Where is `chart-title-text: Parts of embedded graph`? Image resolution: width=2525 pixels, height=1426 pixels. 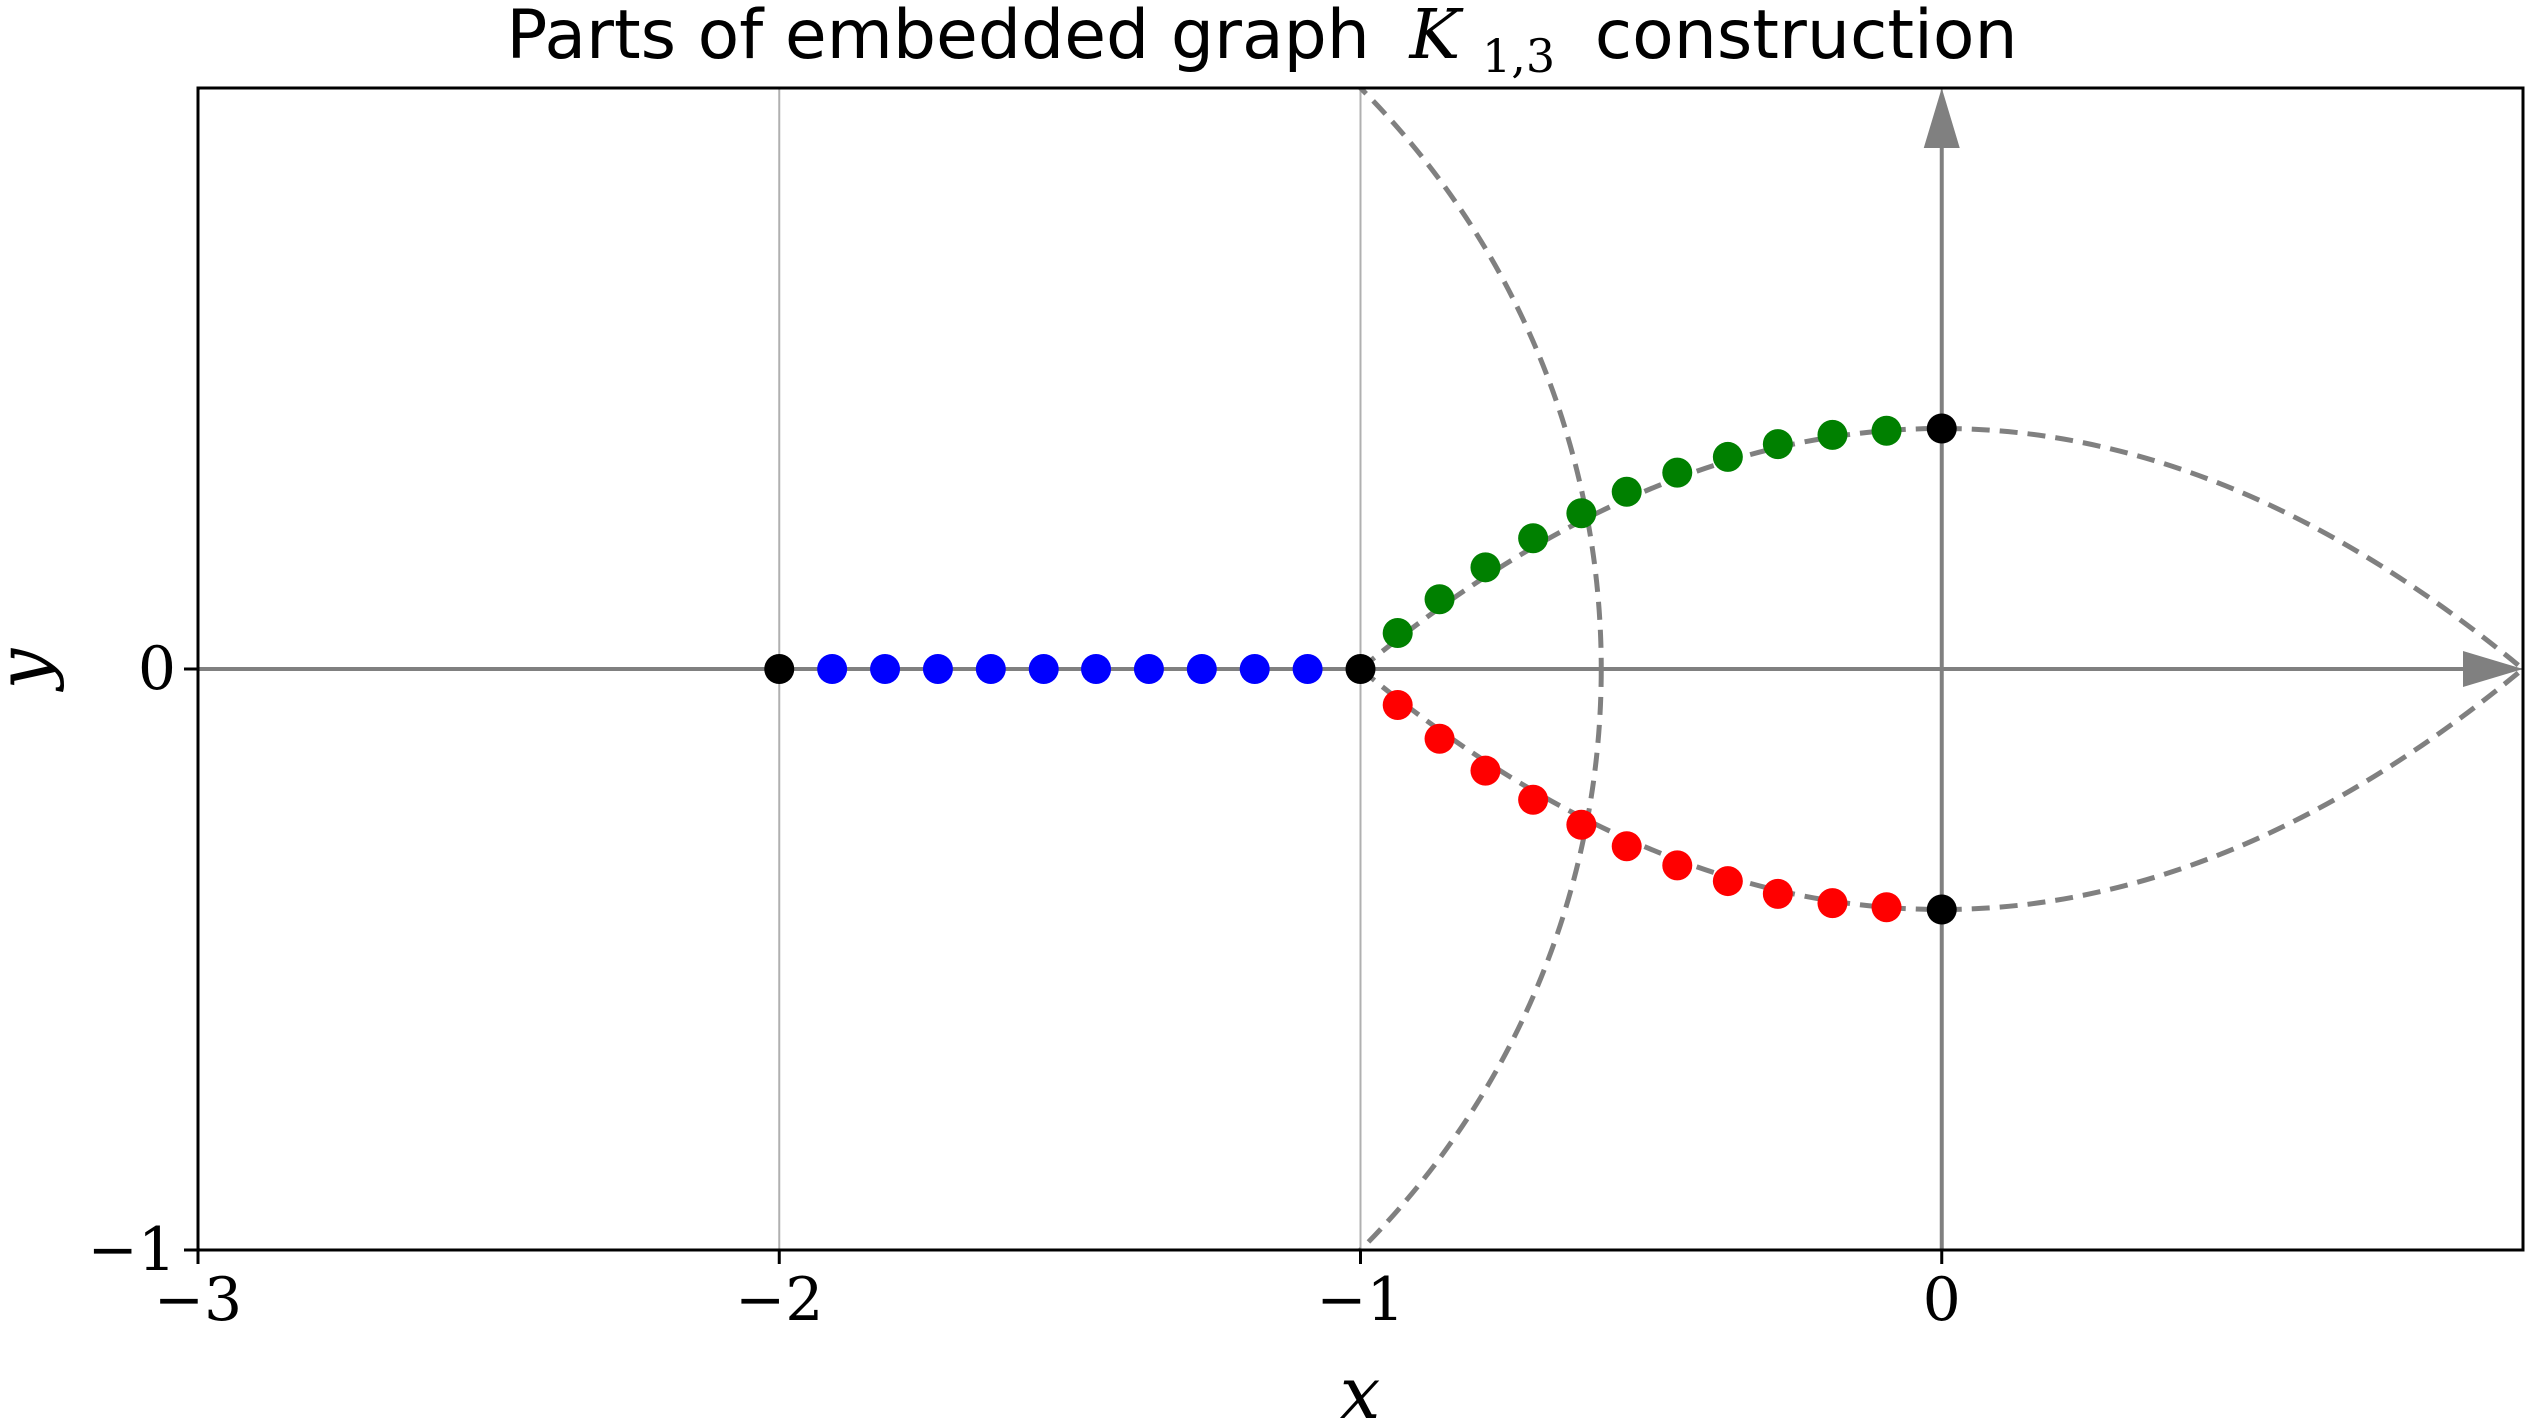 chart-title-text: Parts of embedded graph is located at coordinates (938, 37).